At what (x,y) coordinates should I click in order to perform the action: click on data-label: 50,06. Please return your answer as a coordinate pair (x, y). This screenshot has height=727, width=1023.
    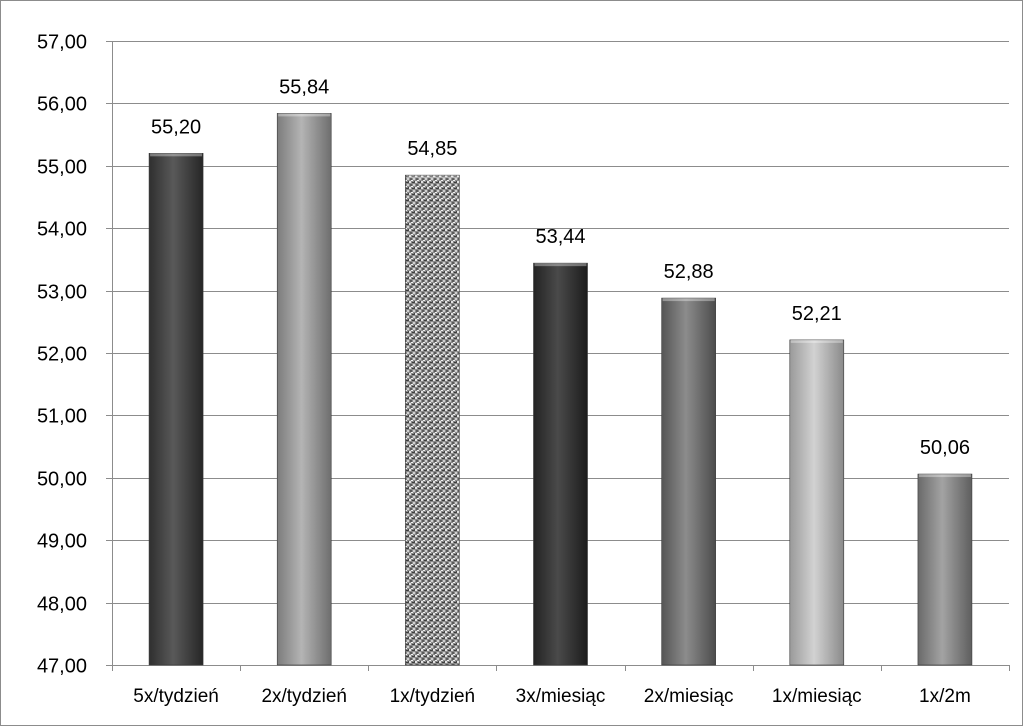
    Looking at the image, I should click on (945, 448).